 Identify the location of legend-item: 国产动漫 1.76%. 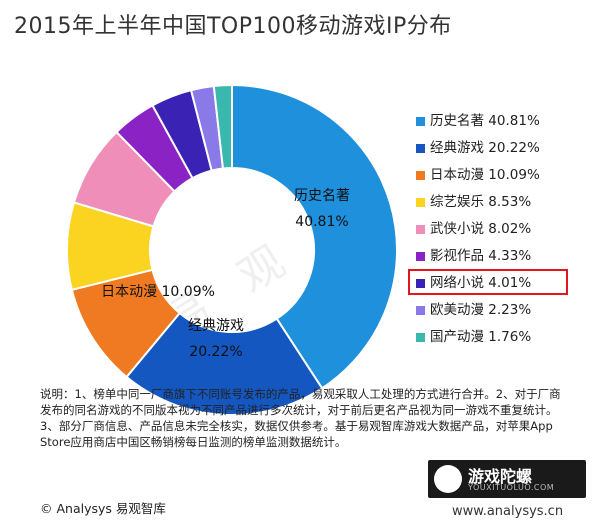
(498, 337).